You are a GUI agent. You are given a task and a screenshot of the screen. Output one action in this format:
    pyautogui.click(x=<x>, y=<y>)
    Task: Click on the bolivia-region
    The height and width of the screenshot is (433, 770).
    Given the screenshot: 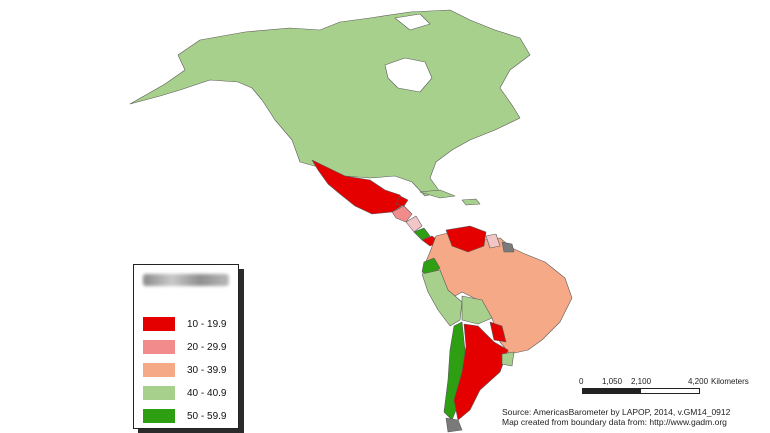 What is the action you would take?
    pyautogui.click(x=477, y=310)
    